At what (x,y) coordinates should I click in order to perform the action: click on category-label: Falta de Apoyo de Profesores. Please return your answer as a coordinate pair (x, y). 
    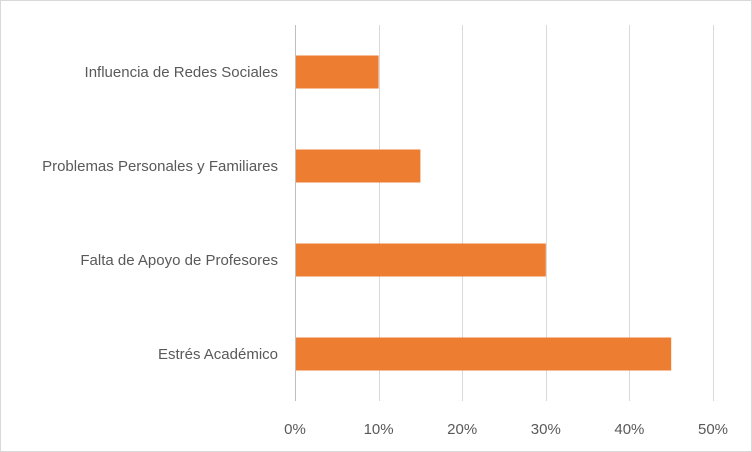
    Looking at the image, I should click on (179, 260).